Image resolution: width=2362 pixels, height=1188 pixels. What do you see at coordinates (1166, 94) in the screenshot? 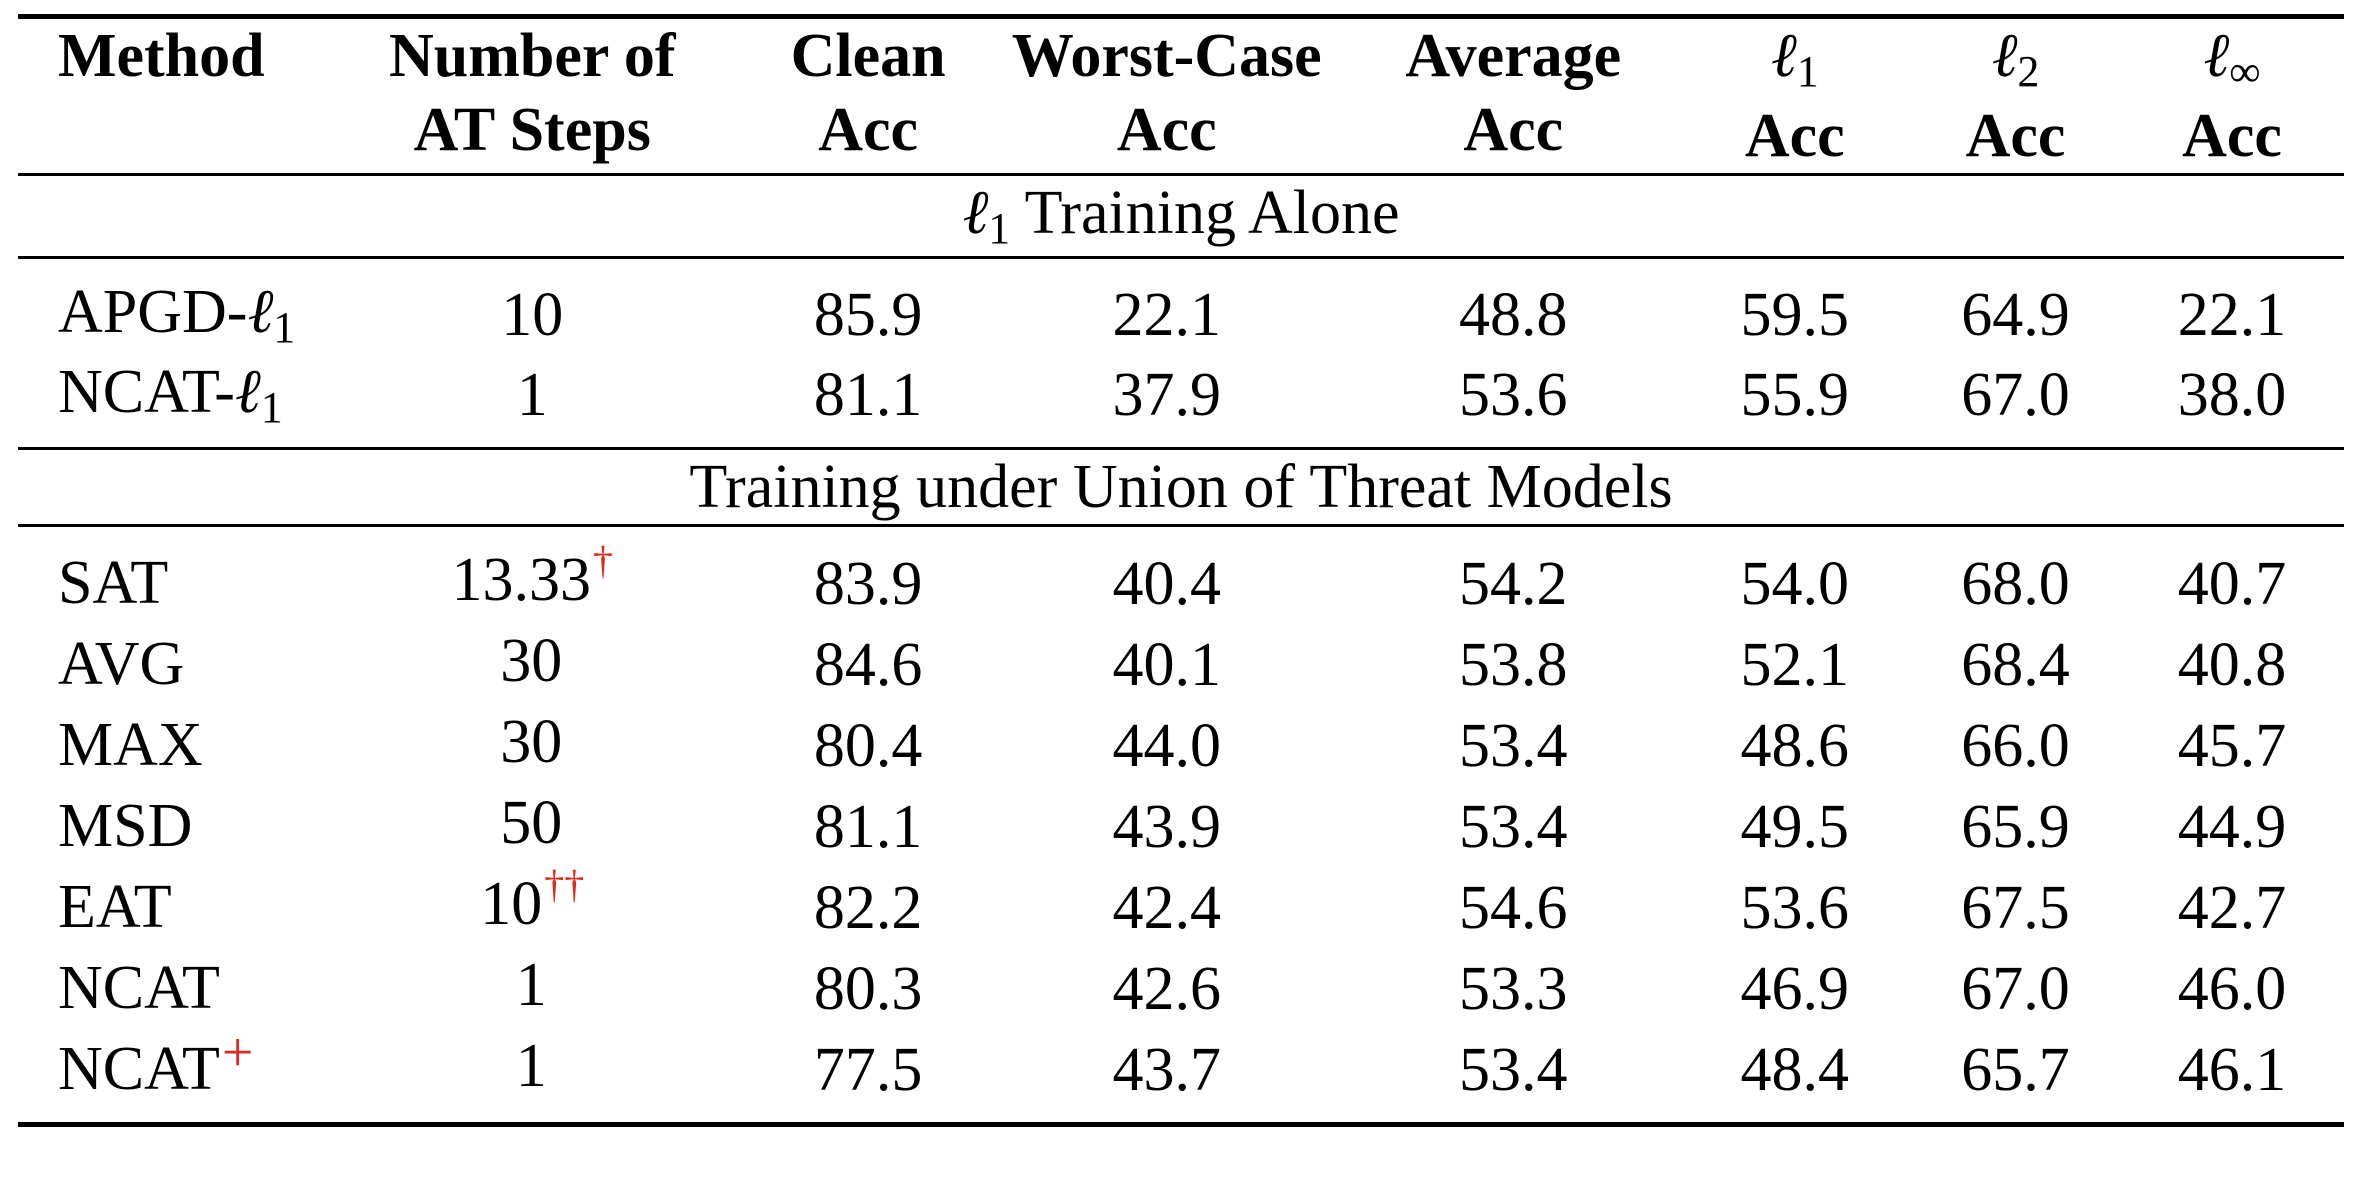
I see `header-worst-case-acc: Worst-Case Acc` at bounding box center [1166, 94].